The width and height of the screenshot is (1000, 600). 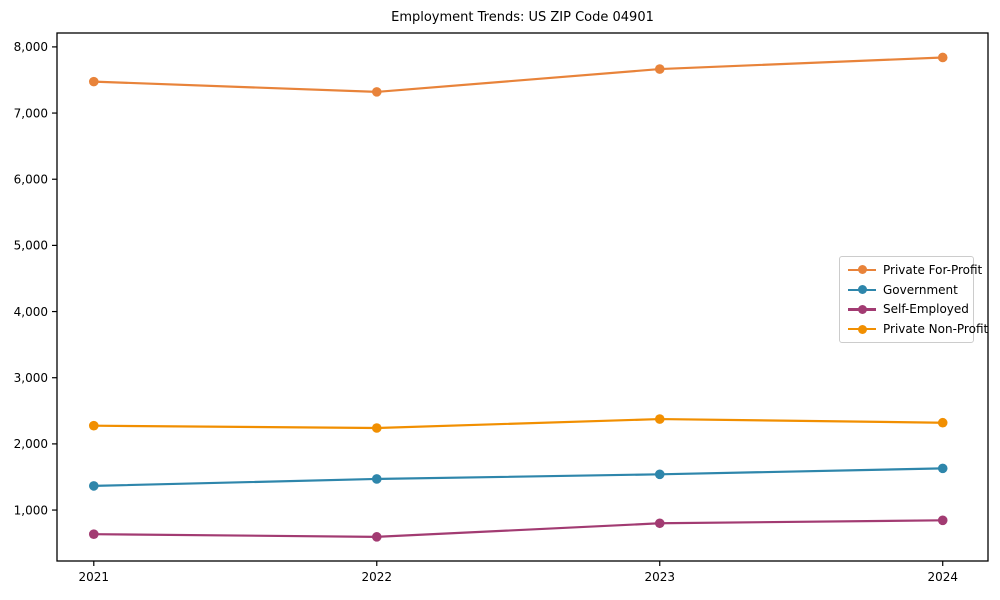 I want to click on legend-item-self-employed: Self-Employed, so click(x=908, y=309).